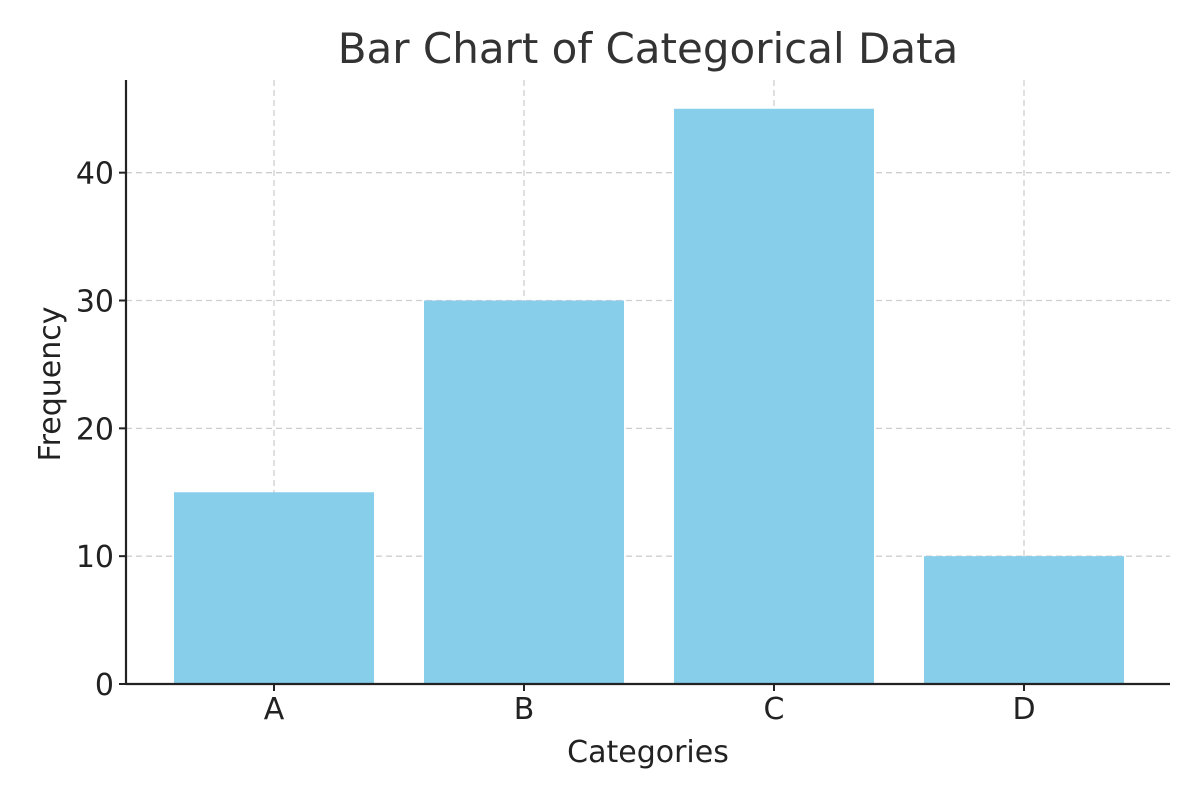 The width and height of the screenshot is (1200, 800). I want to click on x-axis-label: Categories, so click(648, 752).